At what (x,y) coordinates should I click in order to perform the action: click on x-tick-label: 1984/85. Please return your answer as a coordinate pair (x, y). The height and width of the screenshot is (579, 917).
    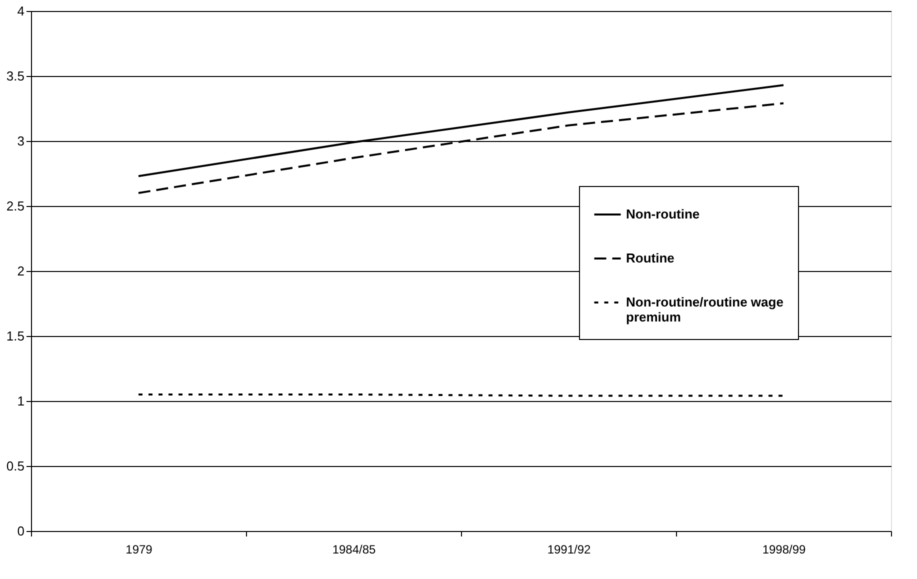
    Looking at the image, I should click on (354, 549).